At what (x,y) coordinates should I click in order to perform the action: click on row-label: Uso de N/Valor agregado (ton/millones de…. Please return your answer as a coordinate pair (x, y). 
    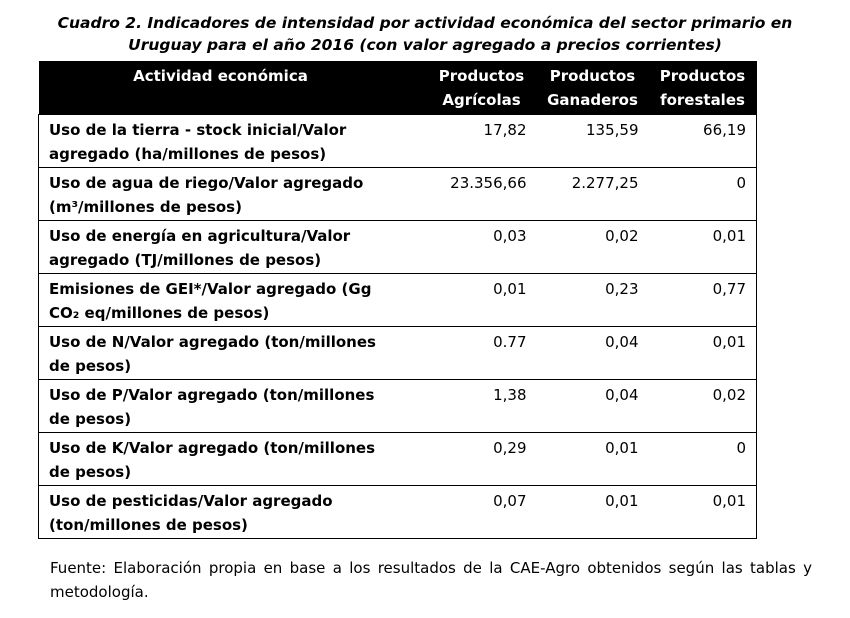
    Looking at the image, I should click on (232, 353).